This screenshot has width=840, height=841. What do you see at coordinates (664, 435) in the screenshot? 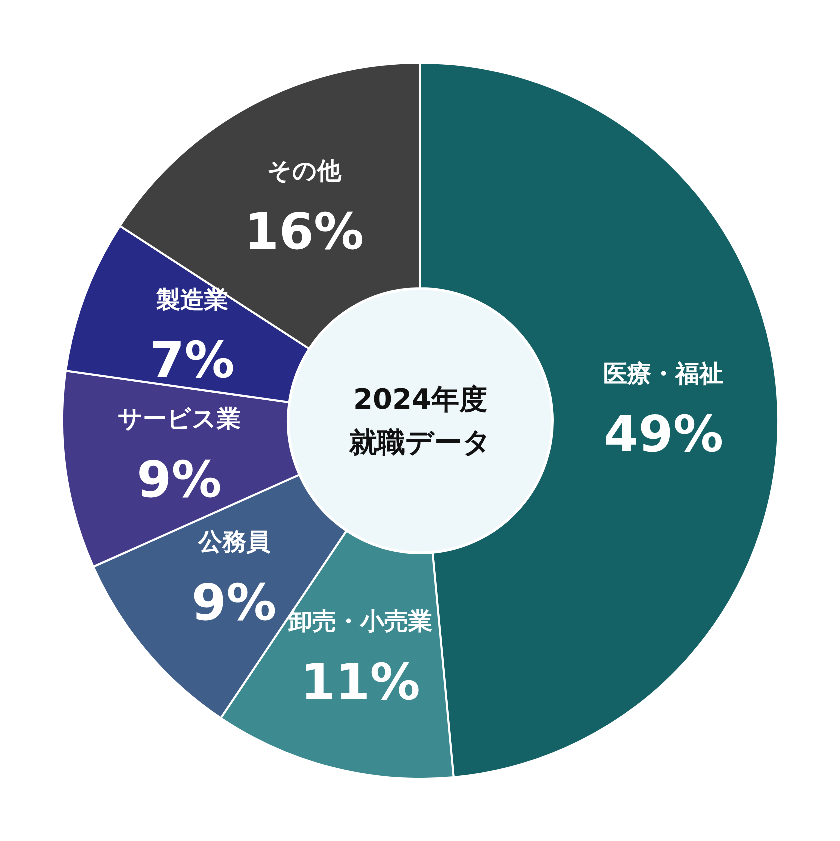
I see `data-label: 49%` at bounding box center [664, 435].